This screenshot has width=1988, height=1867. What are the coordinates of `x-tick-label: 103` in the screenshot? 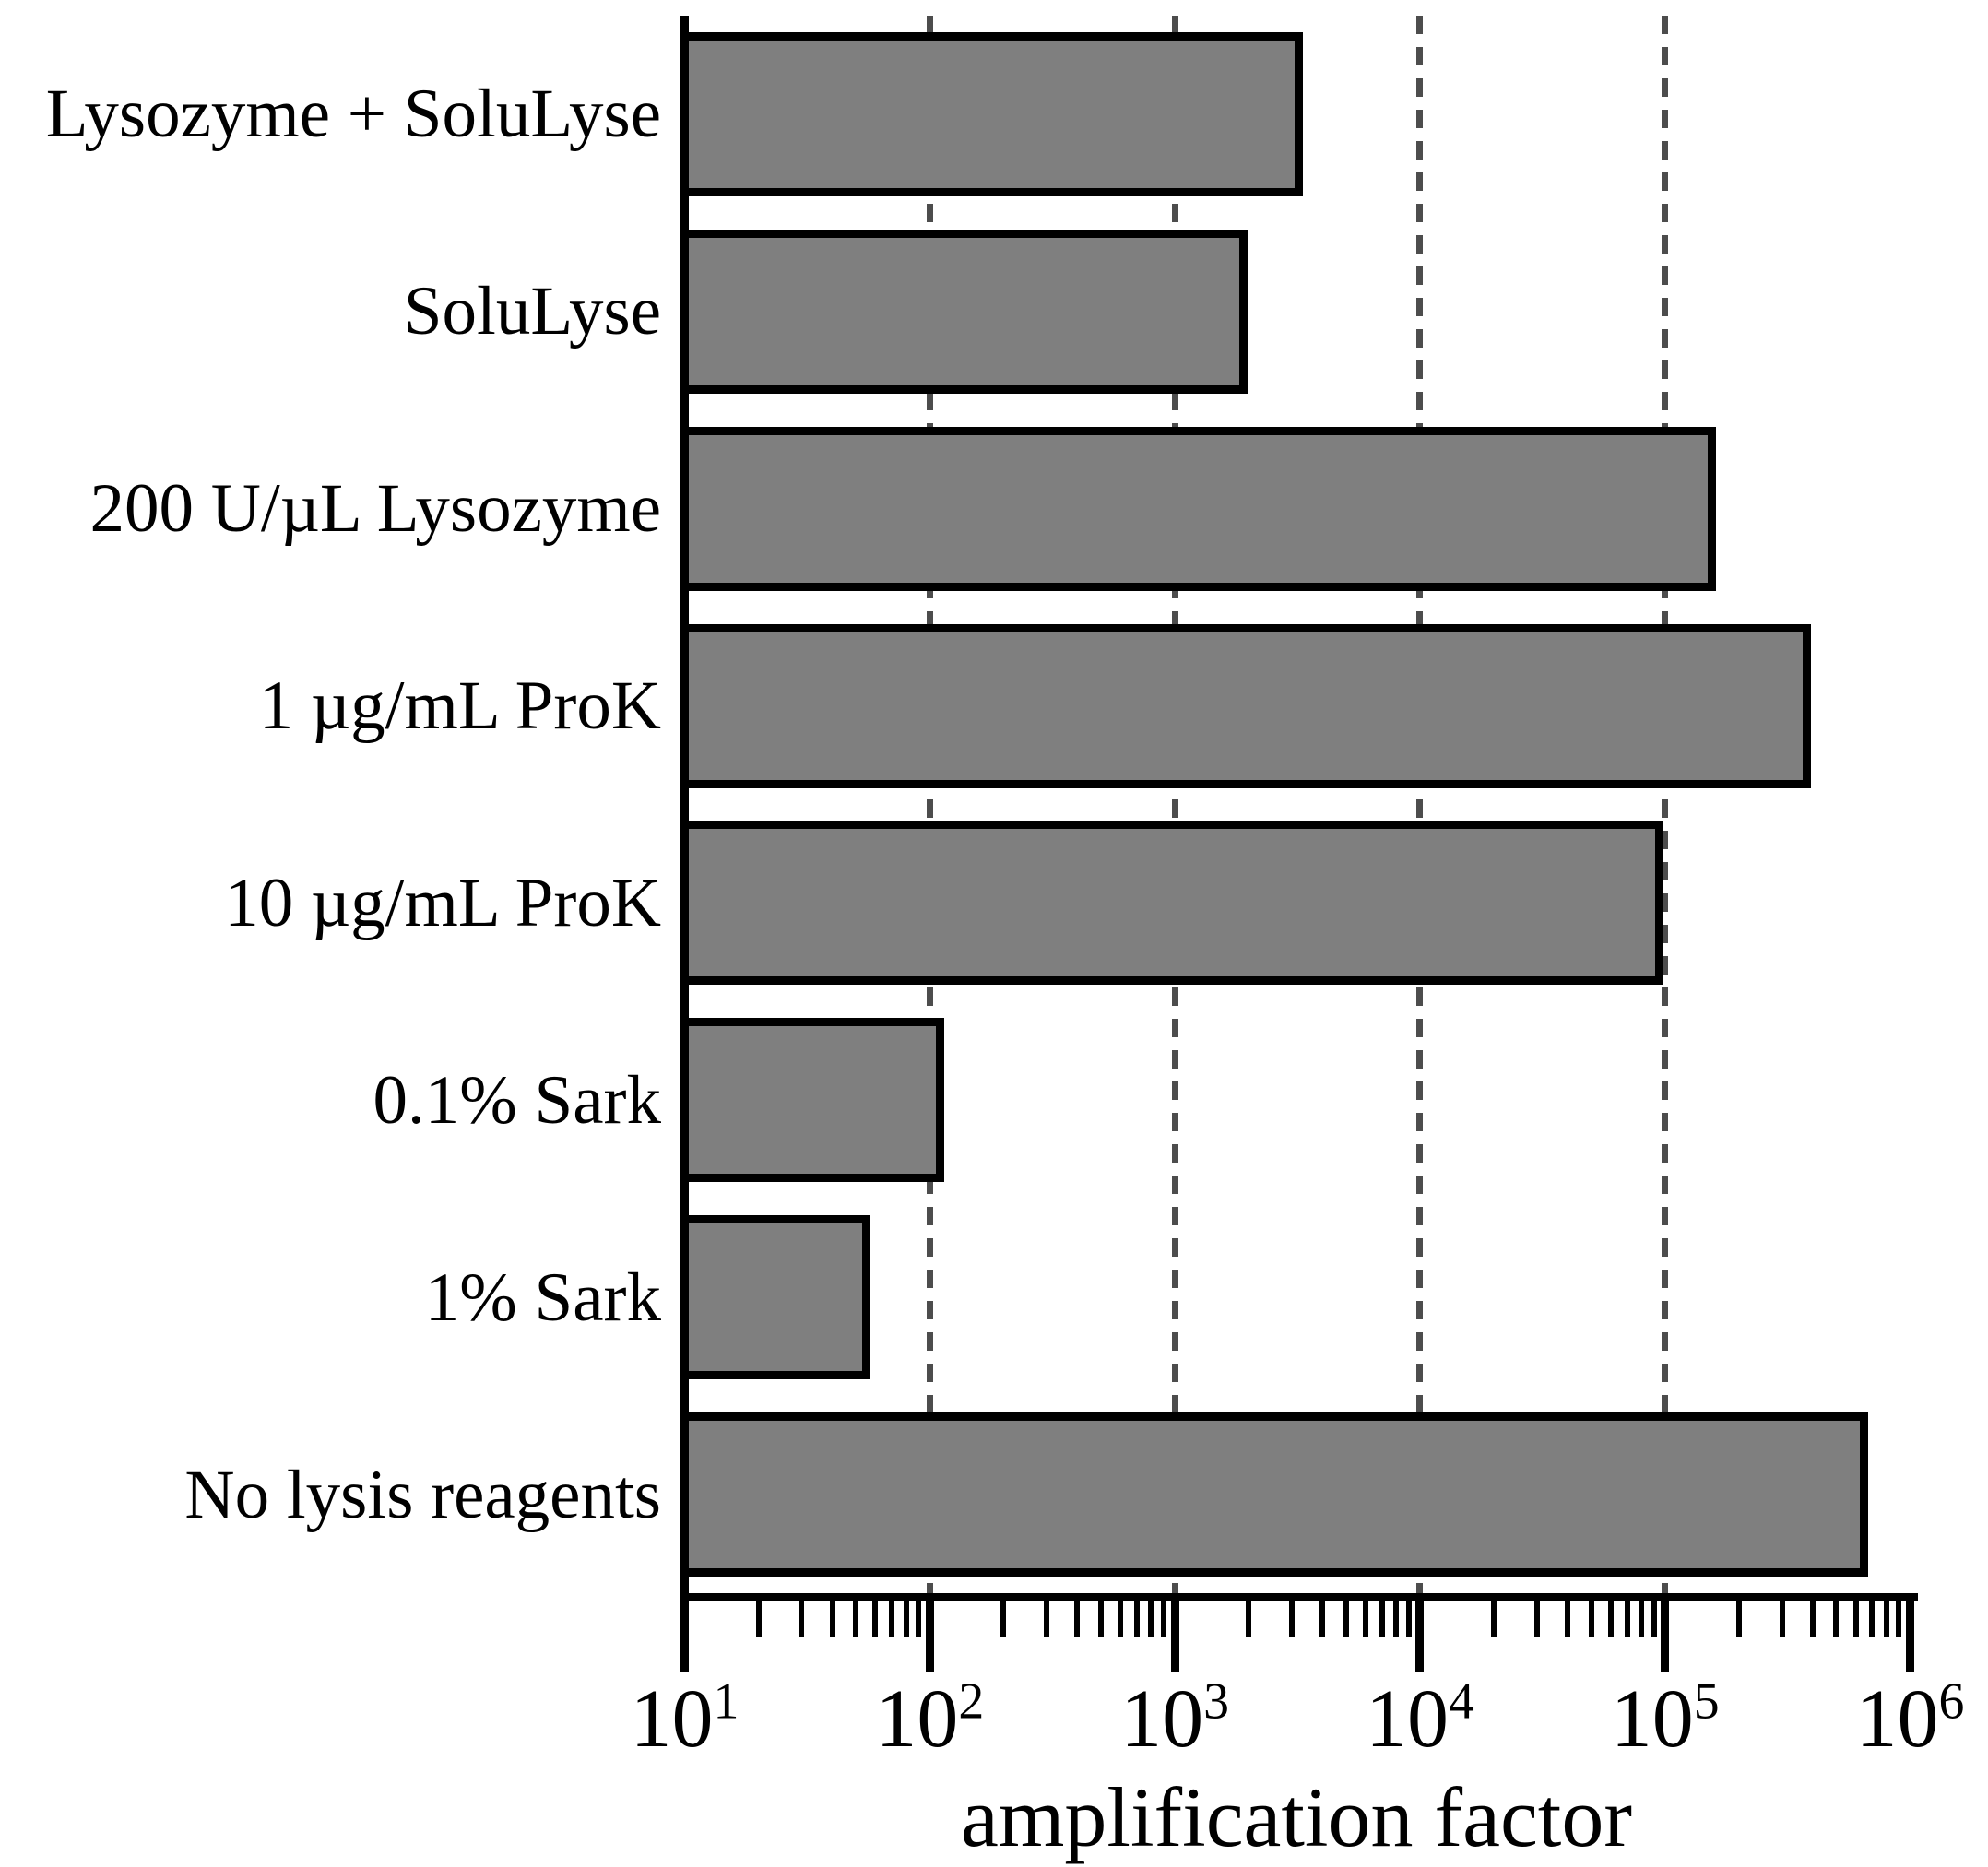 It's located at (1174, 1718).